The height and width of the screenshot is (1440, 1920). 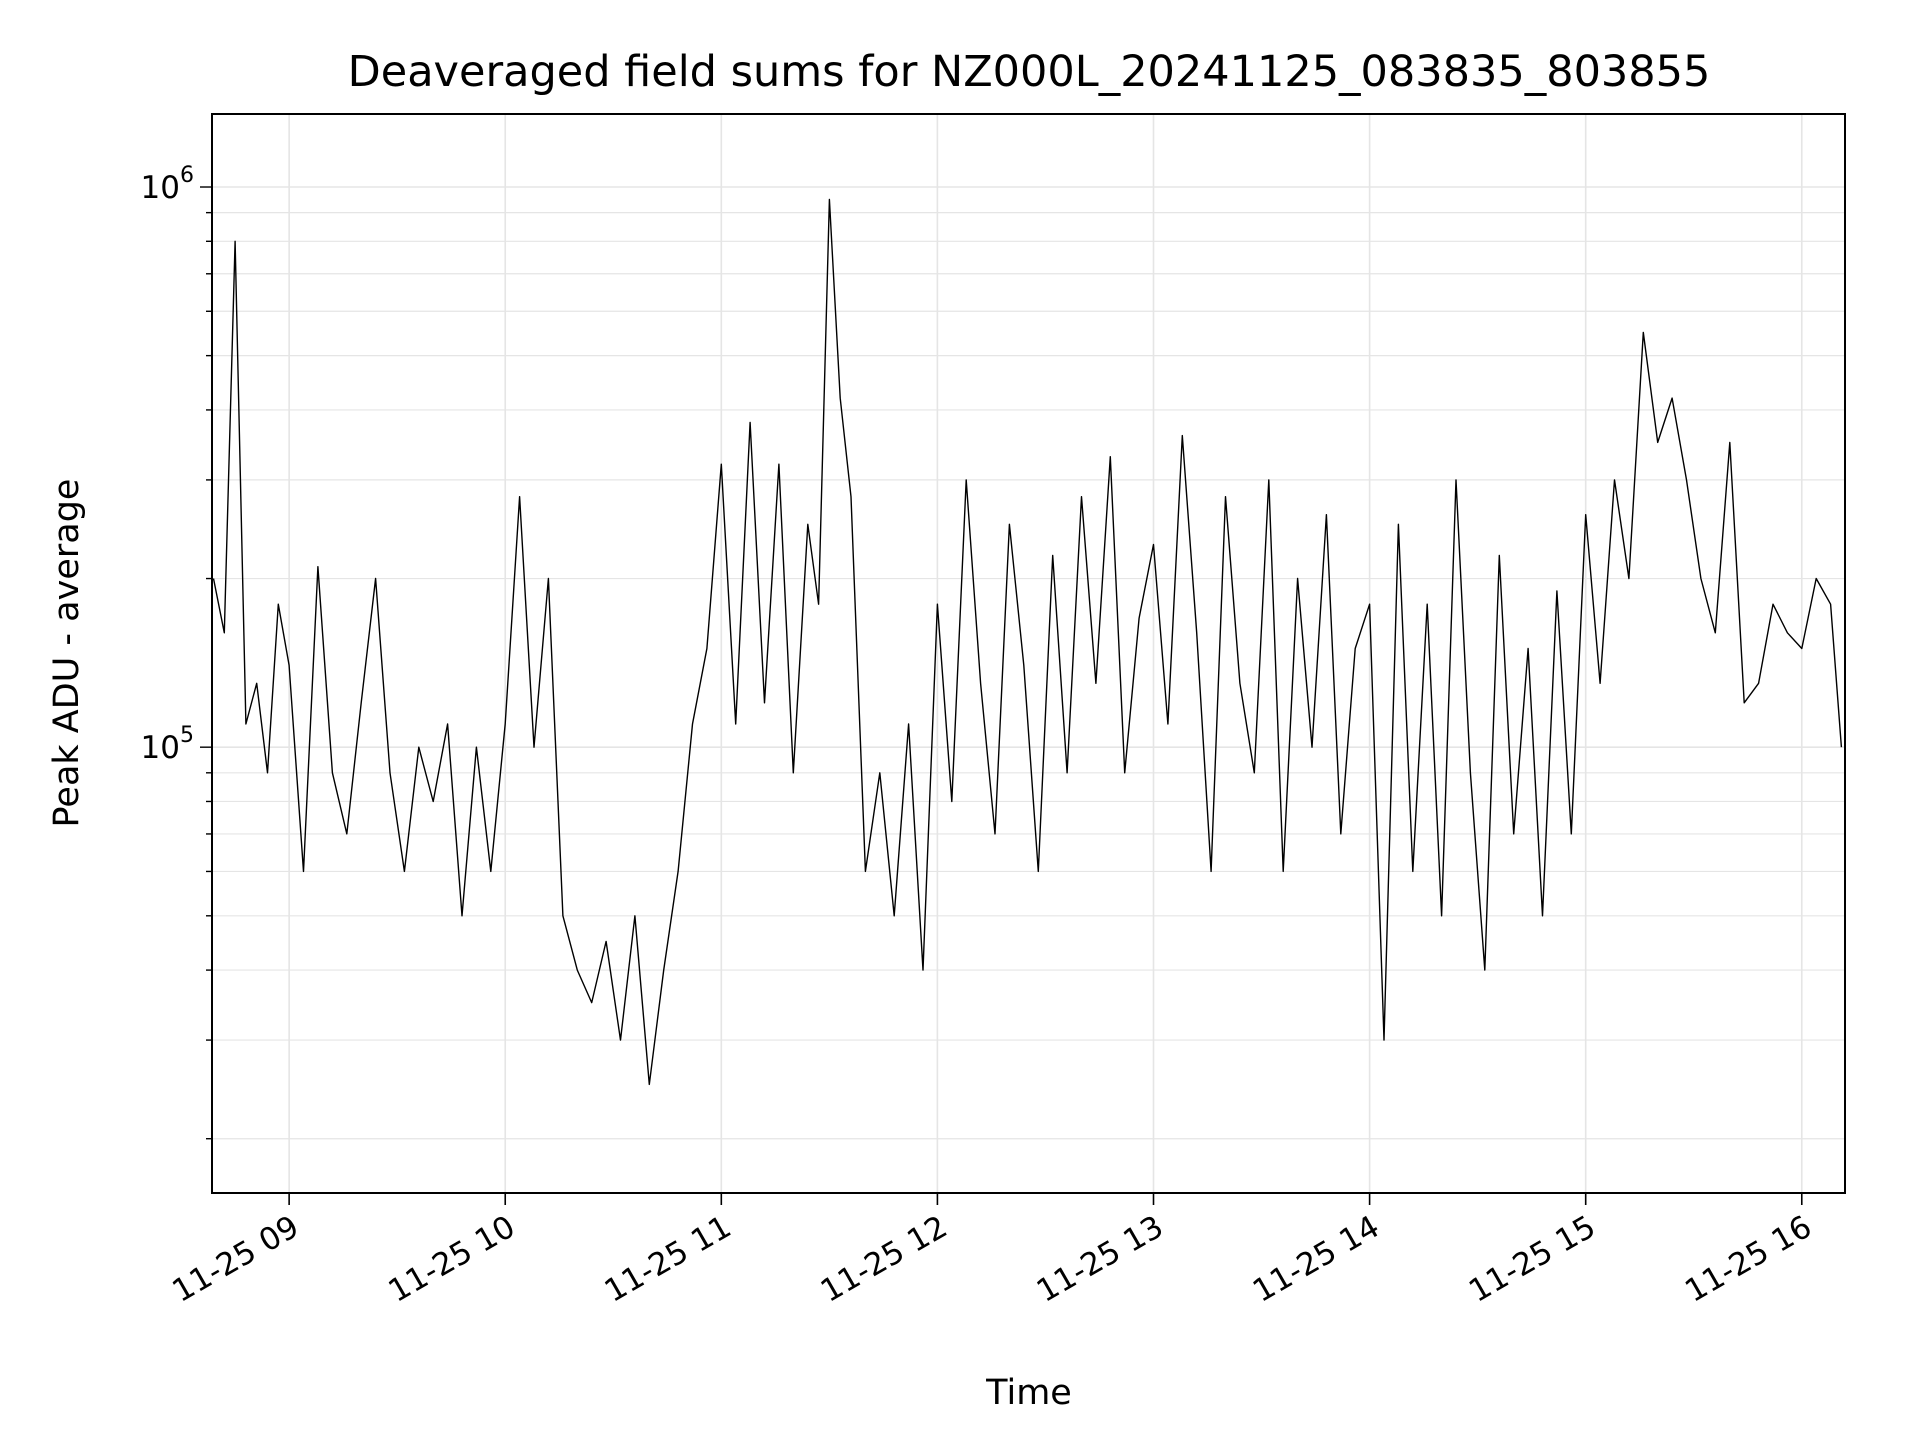 I want to click on x-tick-label: 11-25 09, so click(x=235, y=1259).